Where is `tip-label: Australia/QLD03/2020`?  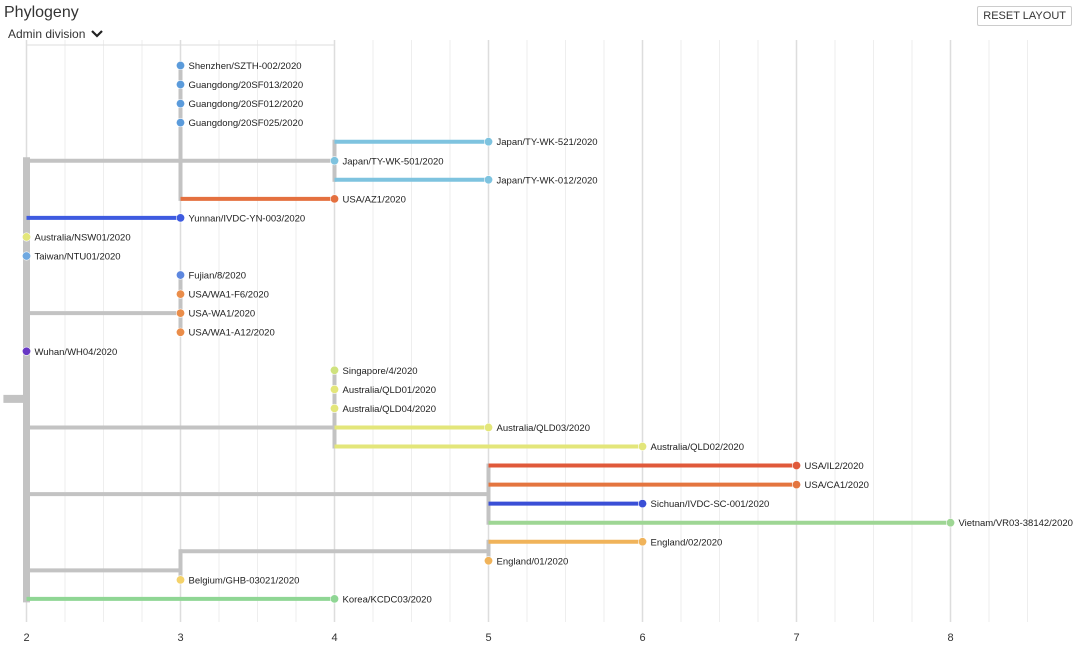
tip-label: Australia/QLD03/2020 is located at coordinates (543, 428).